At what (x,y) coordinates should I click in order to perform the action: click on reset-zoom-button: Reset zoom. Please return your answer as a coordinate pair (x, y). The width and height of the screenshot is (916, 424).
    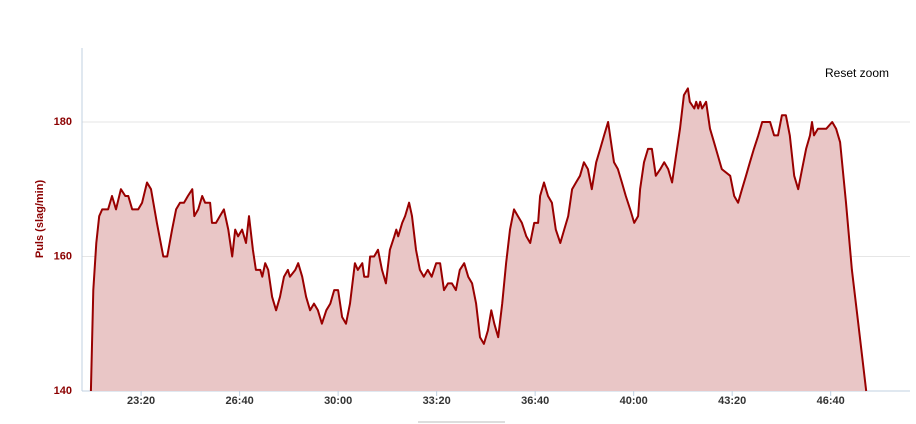
    Looking at the image, I should click on (857, 73).